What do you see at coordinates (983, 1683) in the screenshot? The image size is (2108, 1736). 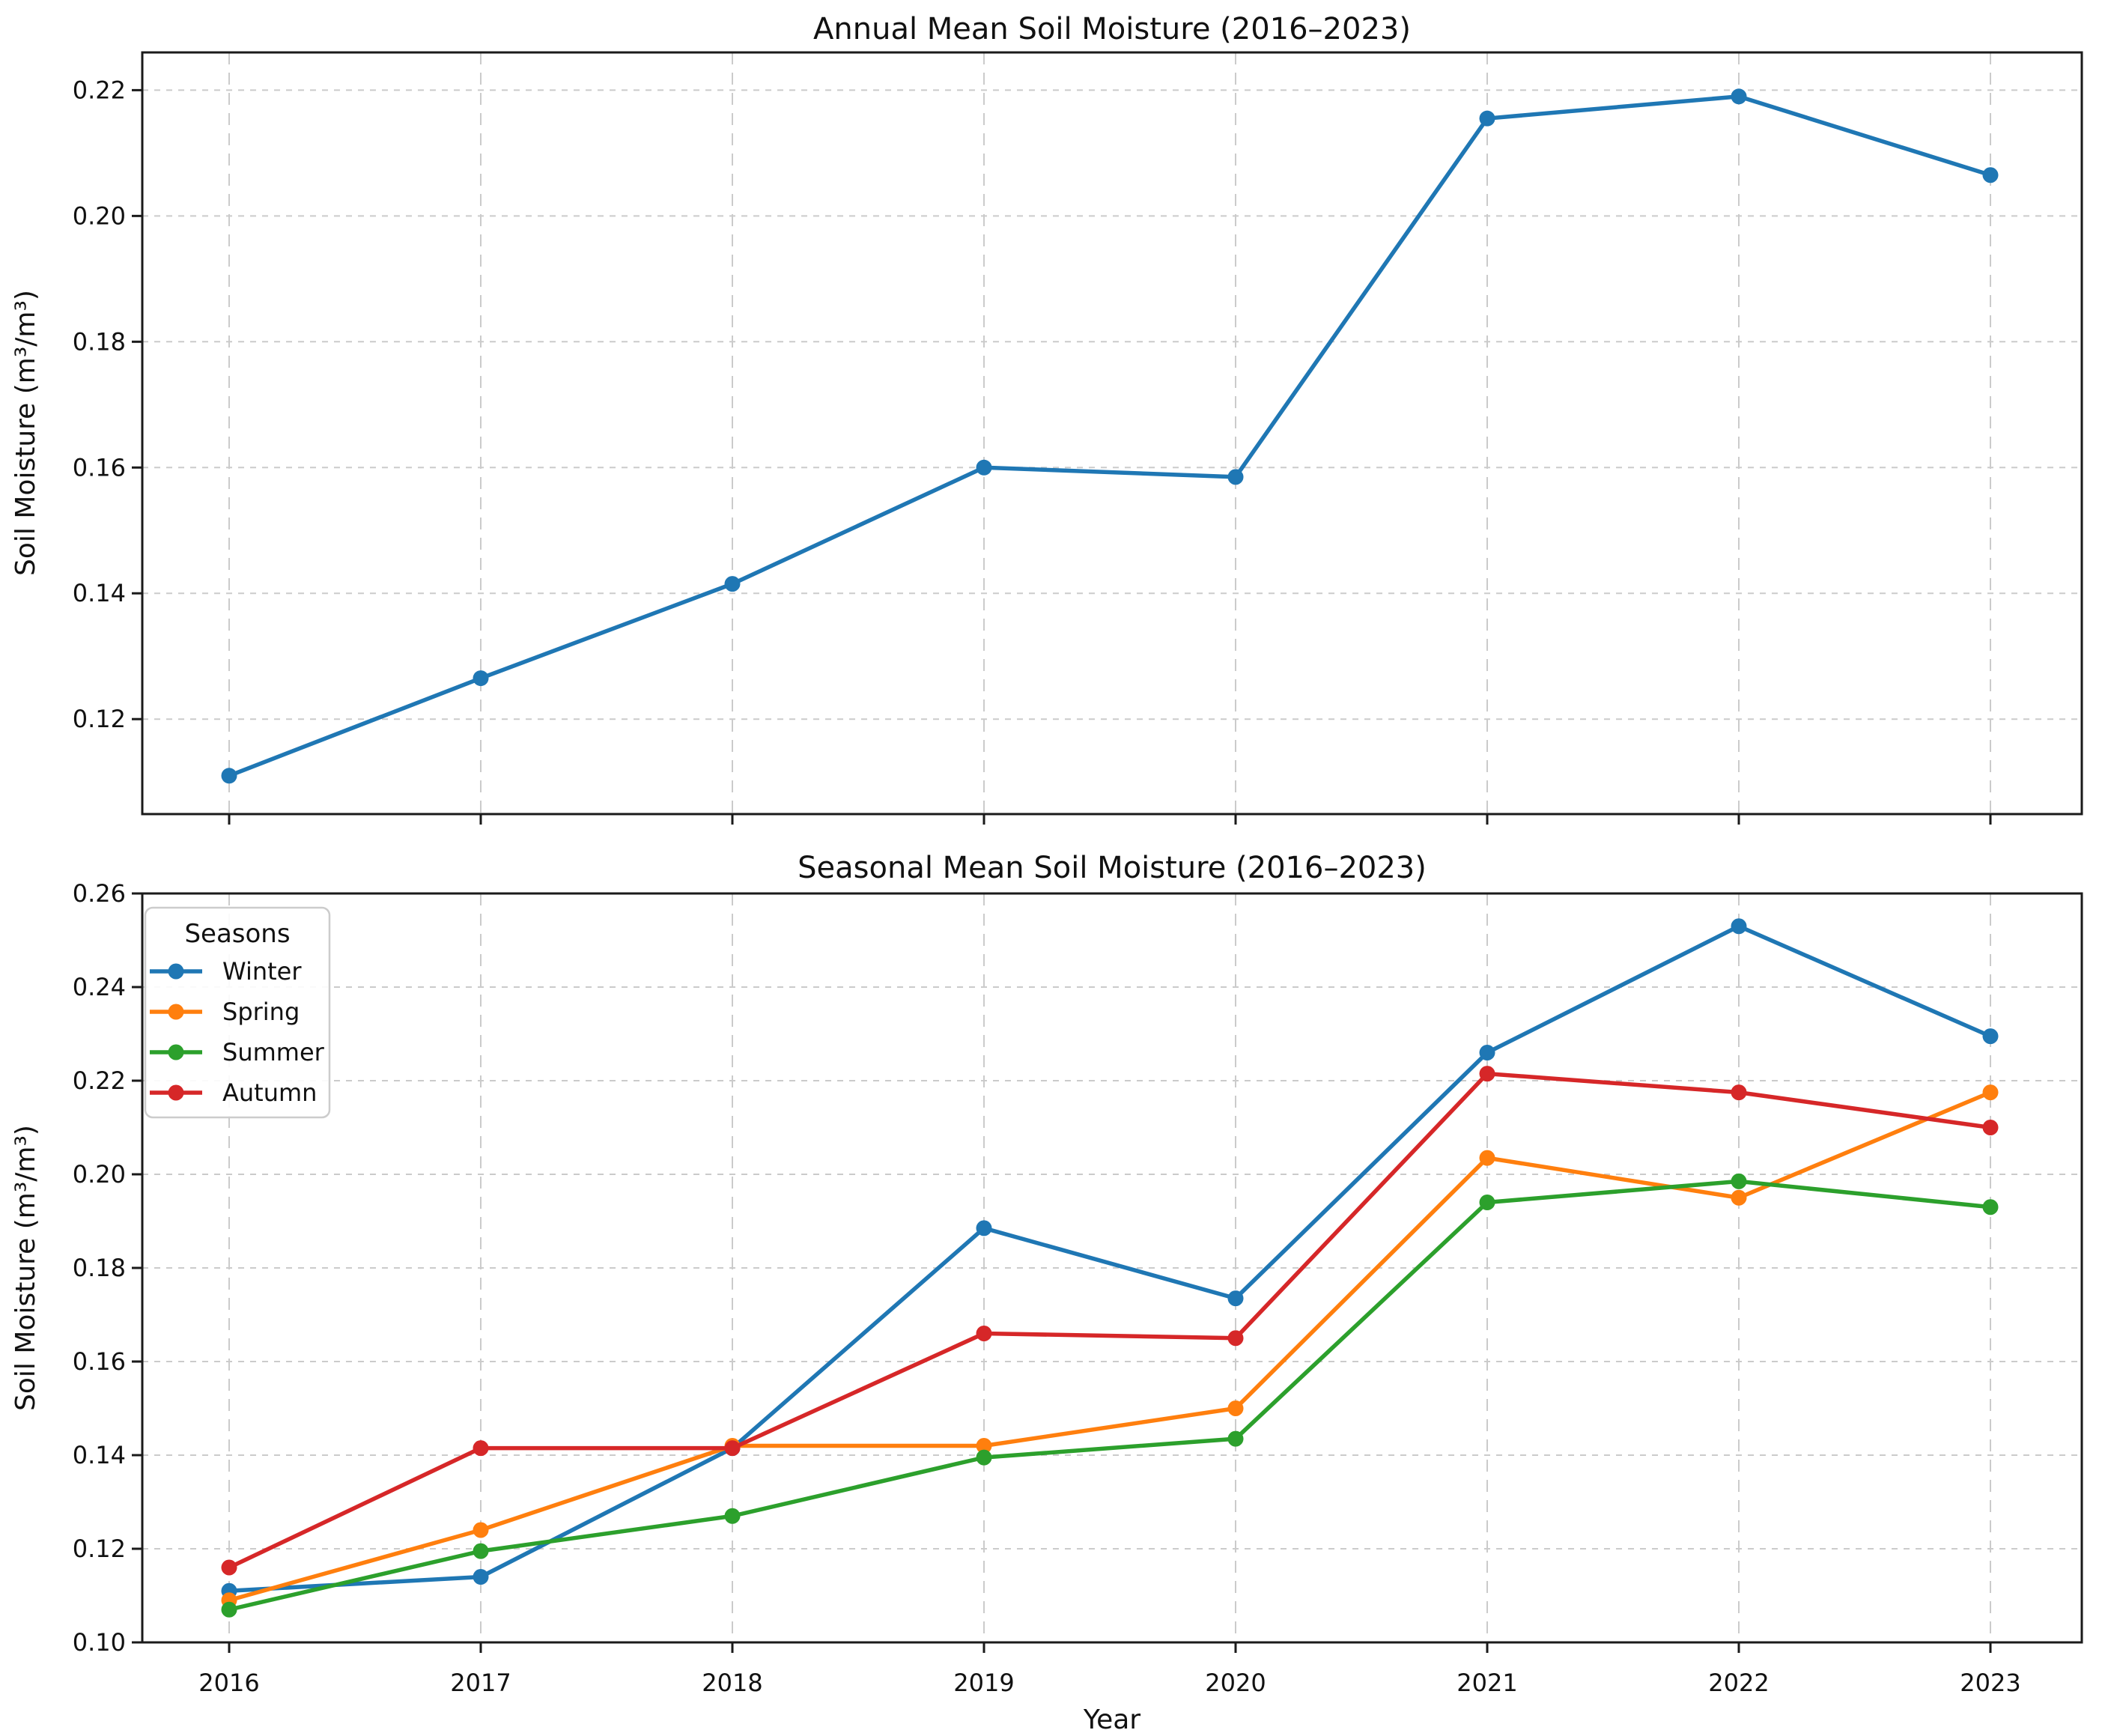 I see `x-tick-label: 2019` at bounding box center [983, 1683].